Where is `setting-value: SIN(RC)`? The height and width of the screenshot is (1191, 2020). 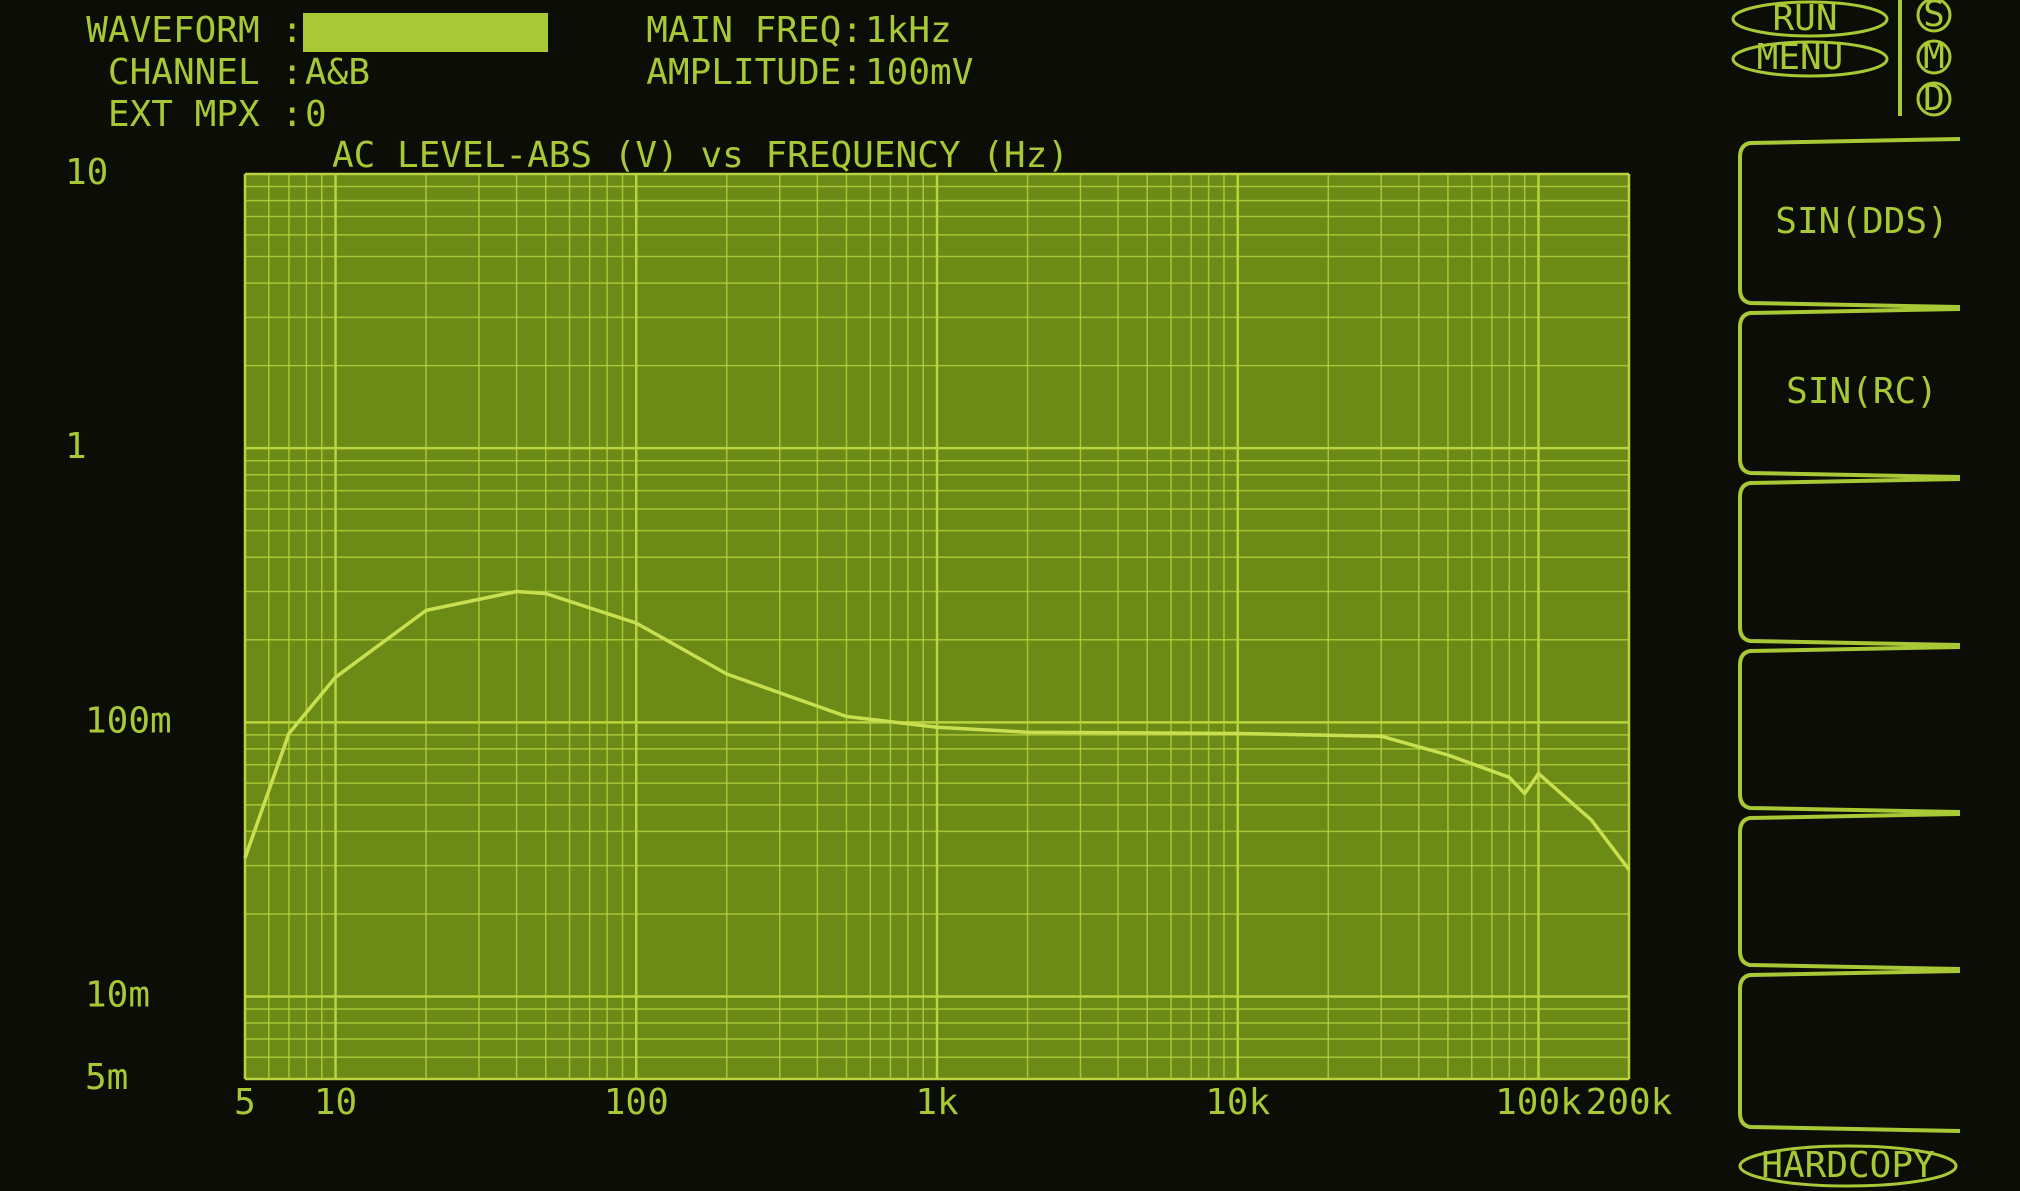
setting-value: SIN(RC) is located at coordinates (381, 30).